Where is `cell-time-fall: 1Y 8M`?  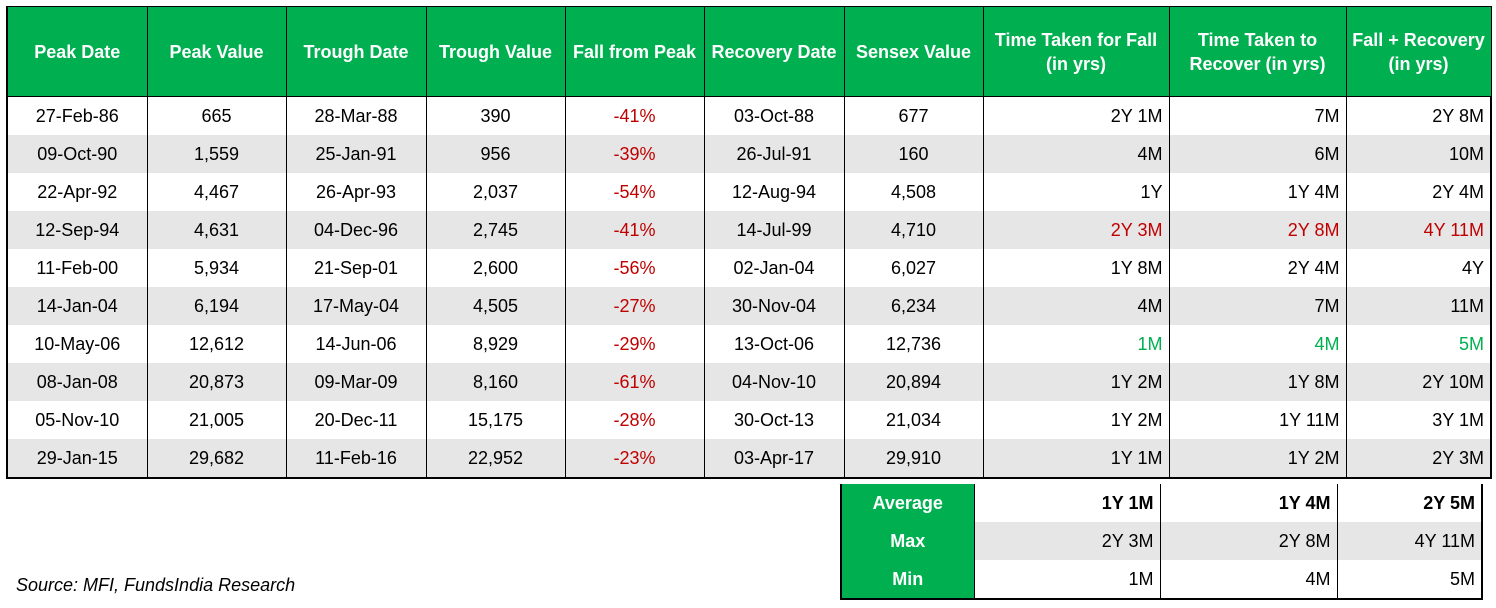 cell-time-fall: 1Y 8M is located at coordinates (1076, 268).